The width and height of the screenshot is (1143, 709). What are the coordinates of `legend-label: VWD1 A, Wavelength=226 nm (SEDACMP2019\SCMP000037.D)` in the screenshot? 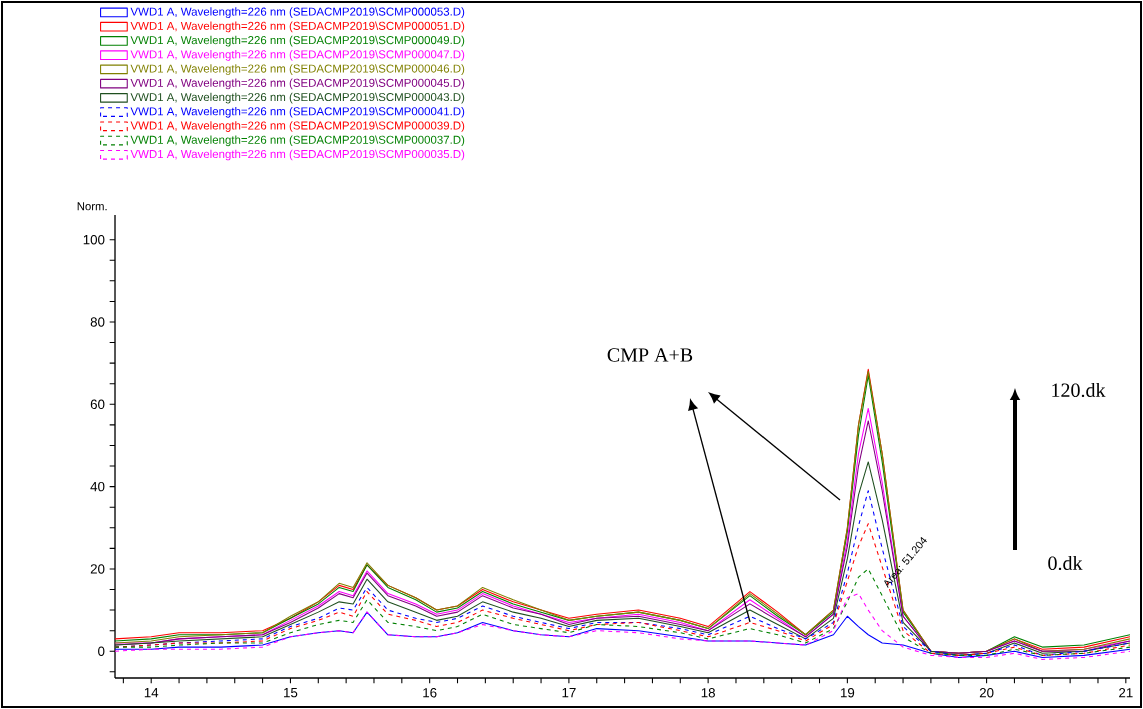 It's located at (297, 141).